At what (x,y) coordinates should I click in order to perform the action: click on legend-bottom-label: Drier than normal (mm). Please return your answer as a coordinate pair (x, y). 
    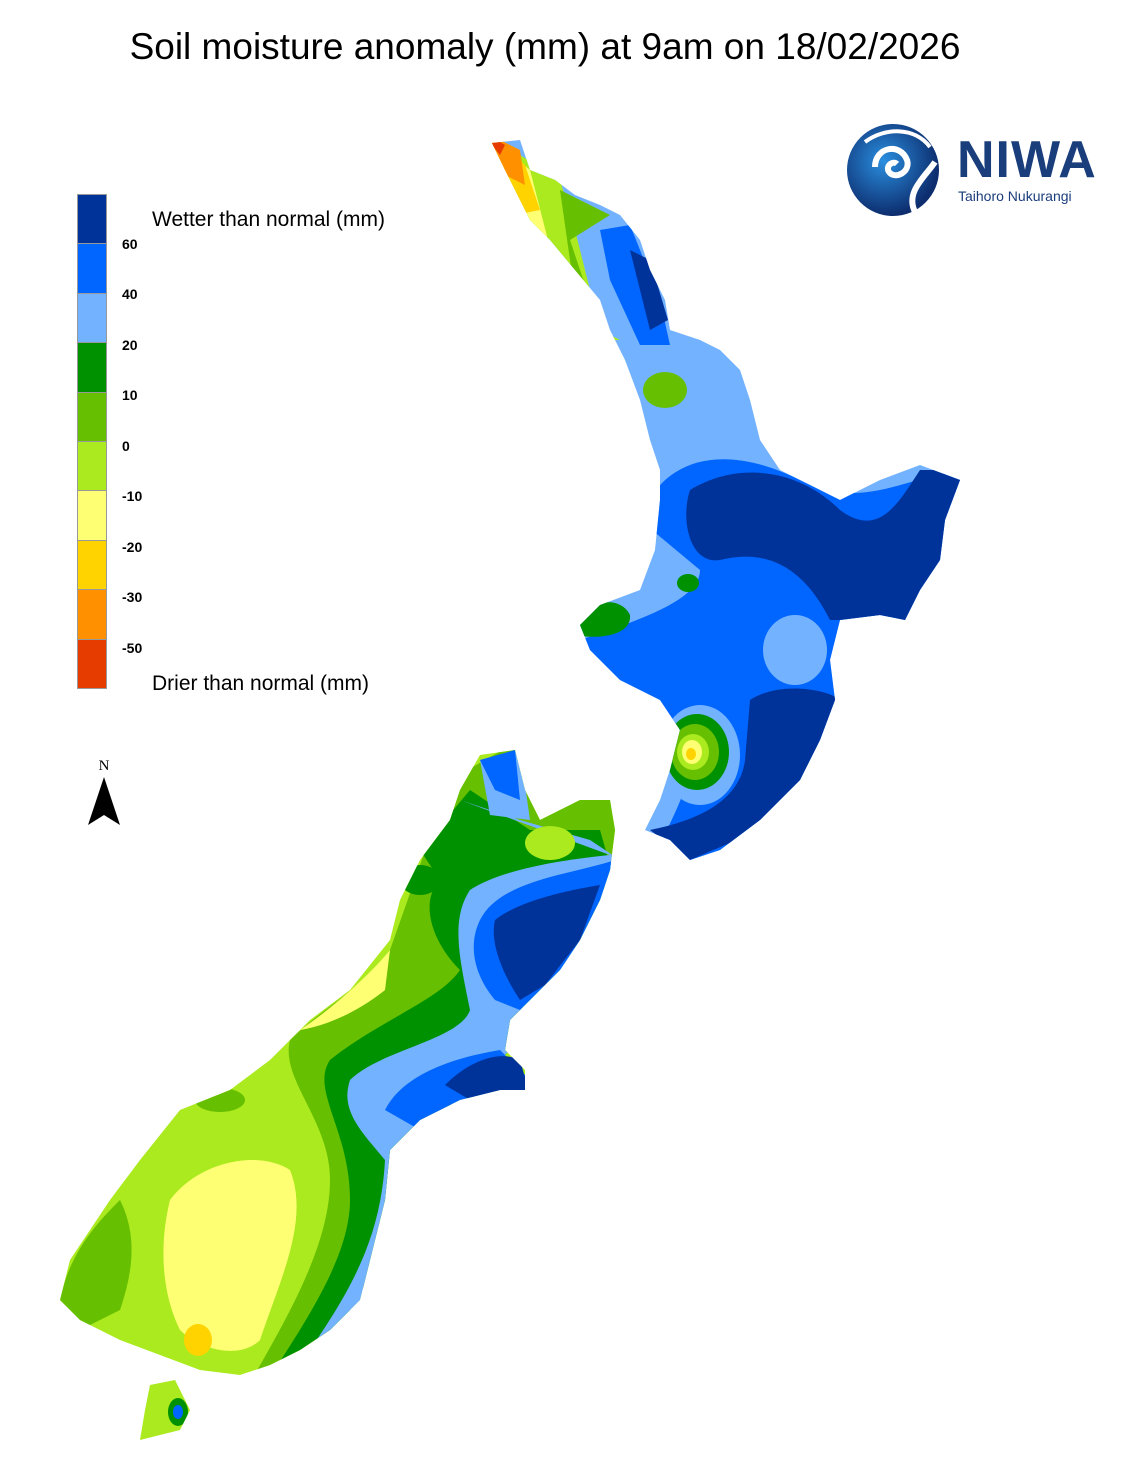
    Looking at the image, I should click on (261, 683).